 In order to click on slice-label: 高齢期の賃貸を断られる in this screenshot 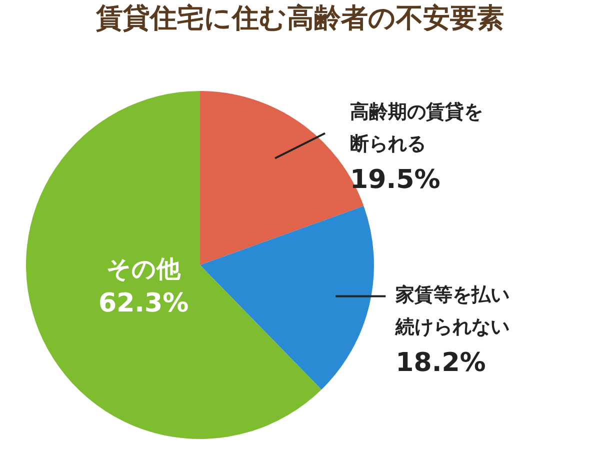, I will do `click(417, 128)`.